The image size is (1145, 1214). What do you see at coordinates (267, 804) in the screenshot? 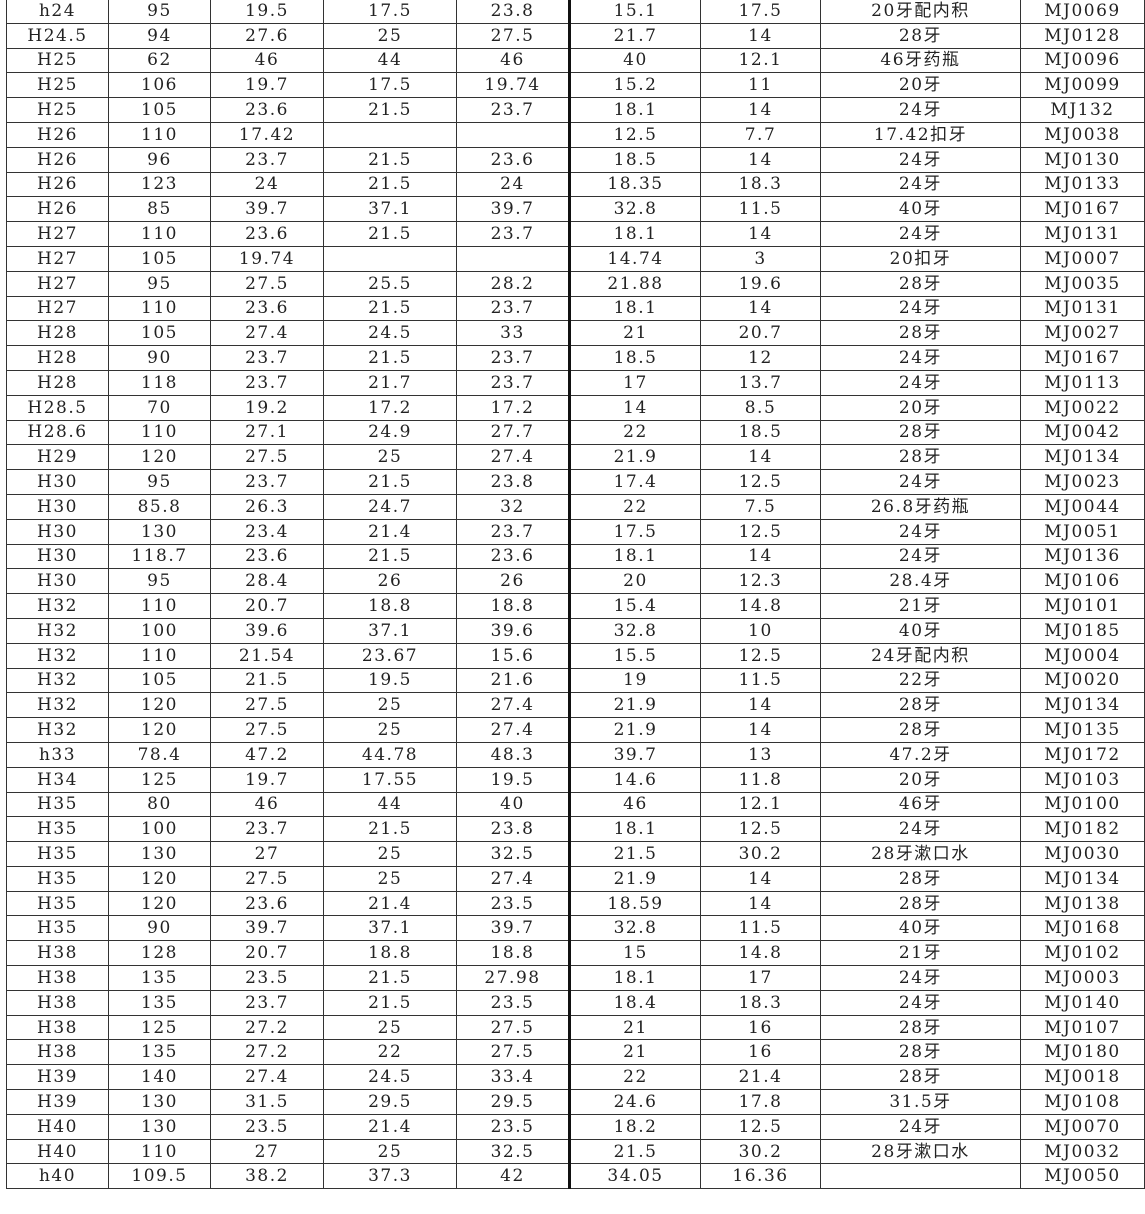
I see `table-cell: 46` at bounding box center [267, 804].